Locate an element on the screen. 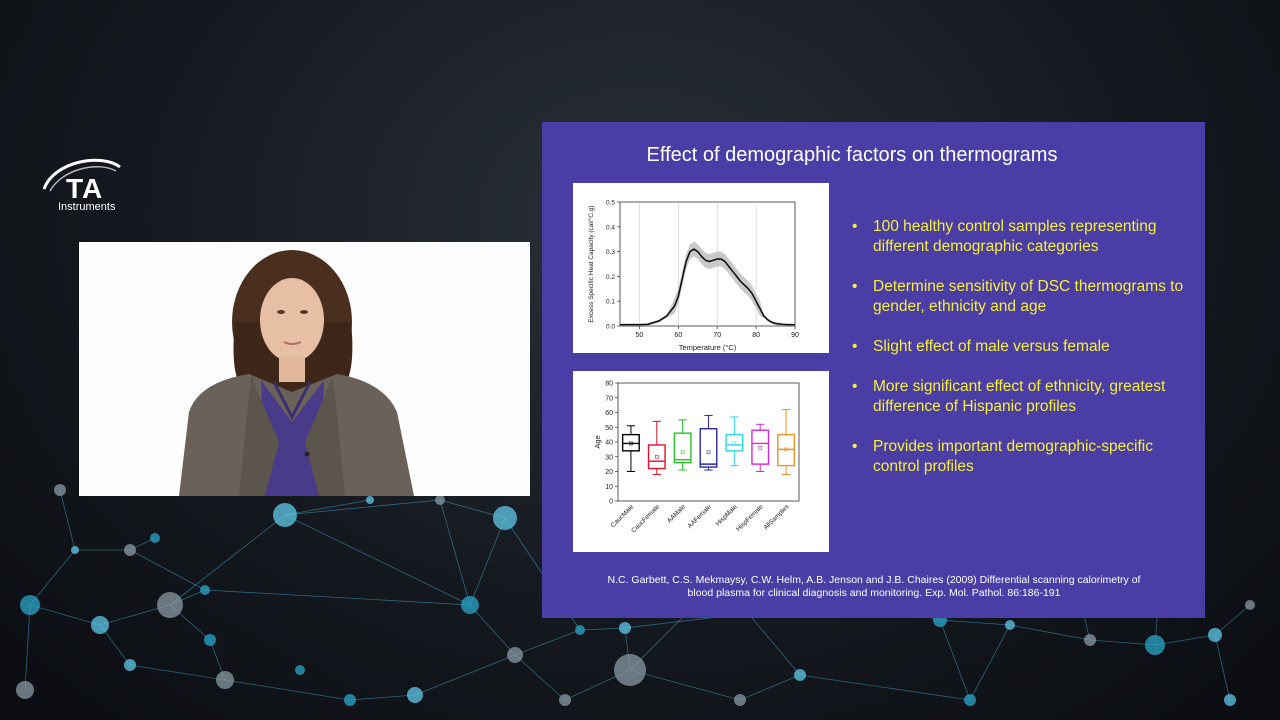  box-HispFemale is located at coordinates (760, 447).